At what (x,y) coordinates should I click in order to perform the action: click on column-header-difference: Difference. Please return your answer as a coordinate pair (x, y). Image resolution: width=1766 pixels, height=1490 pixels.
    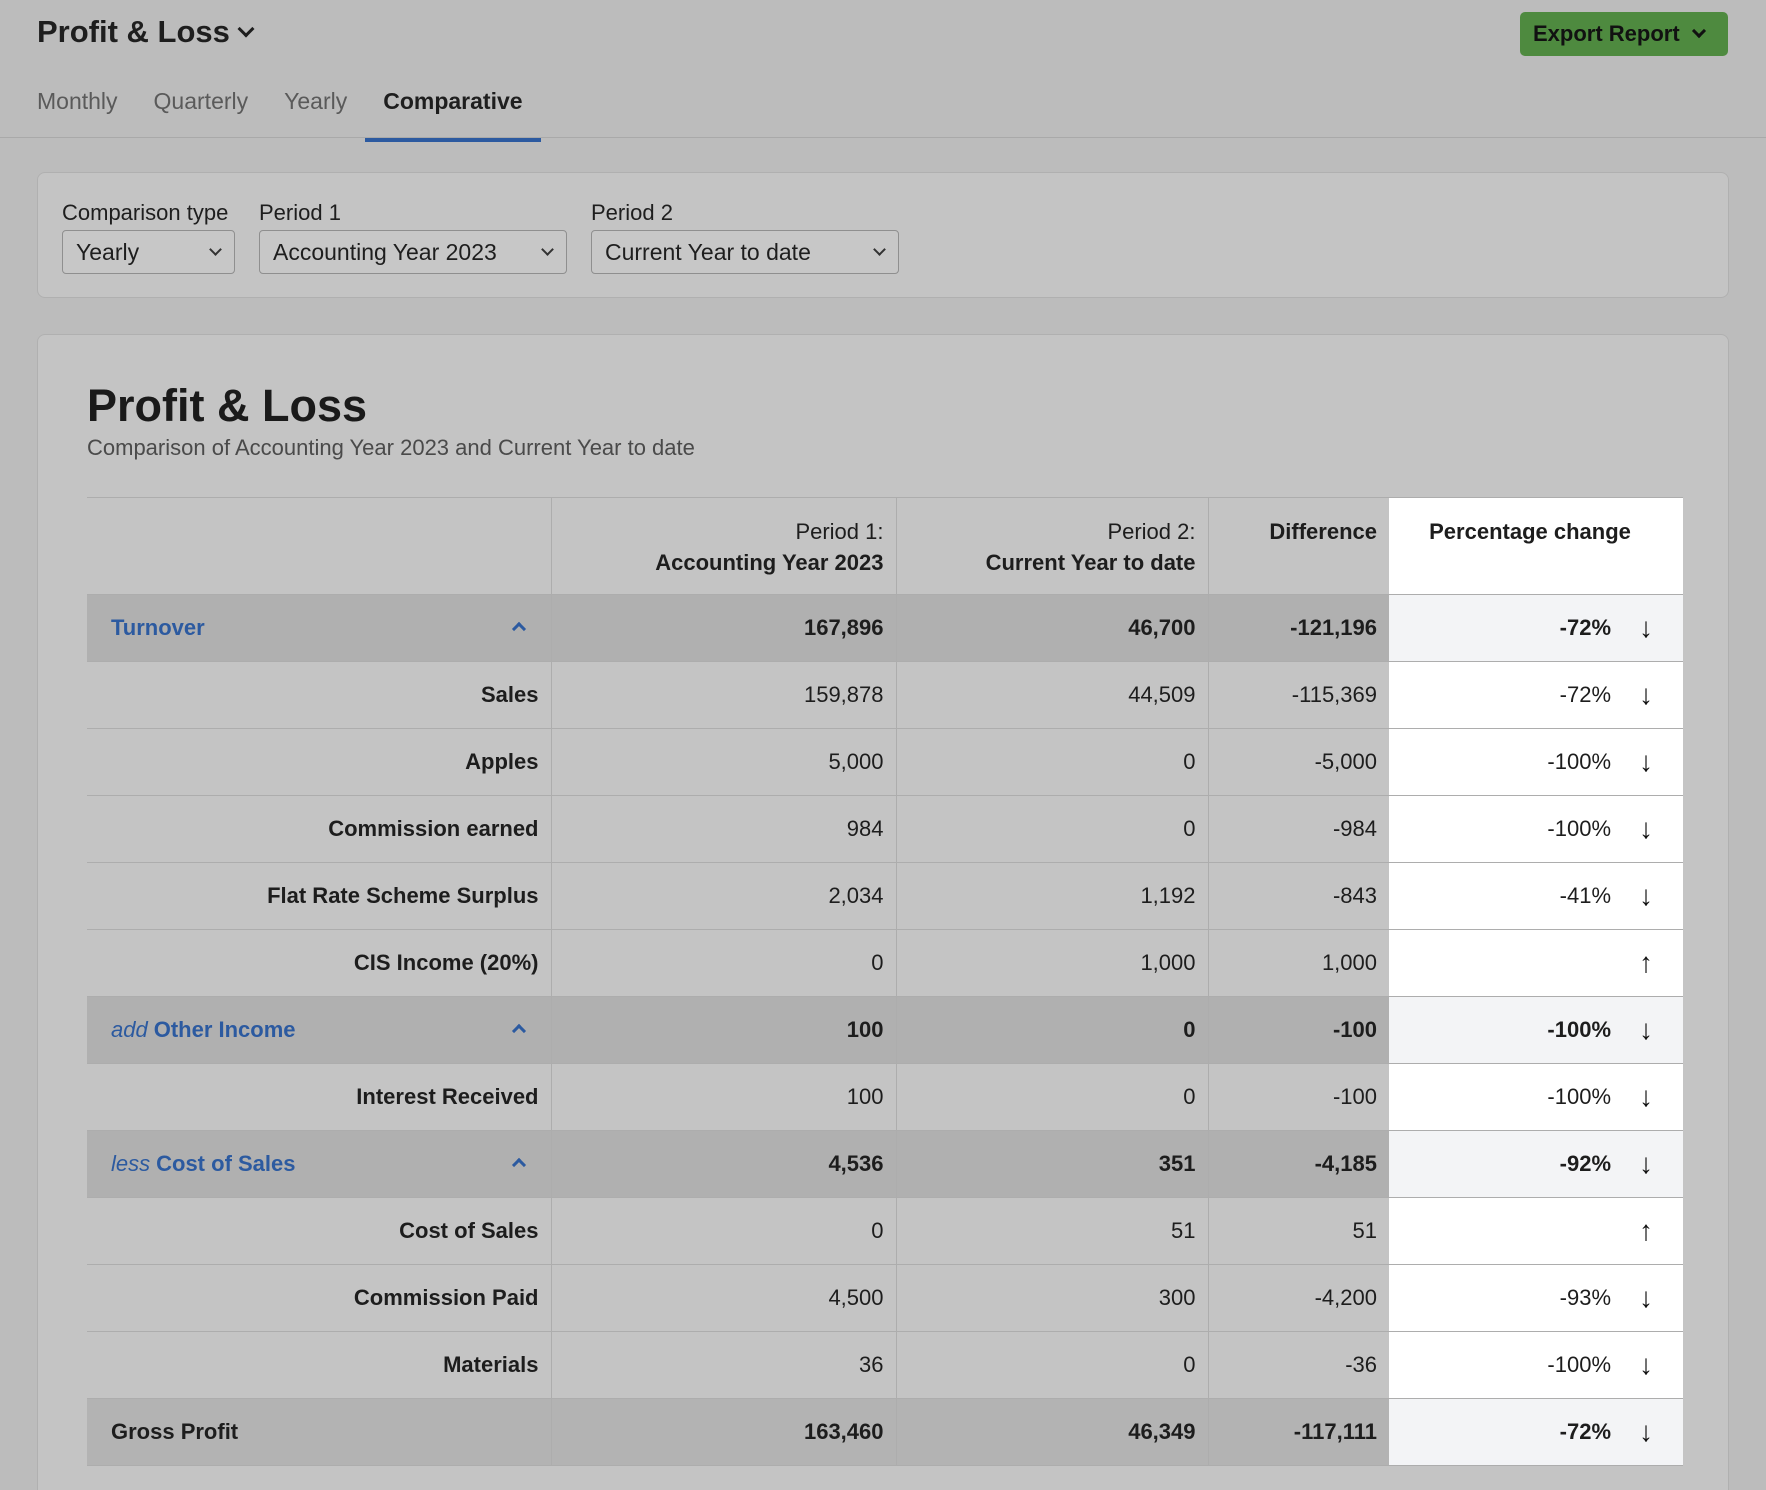
    Looking at the image, I should click on (1298, 546).